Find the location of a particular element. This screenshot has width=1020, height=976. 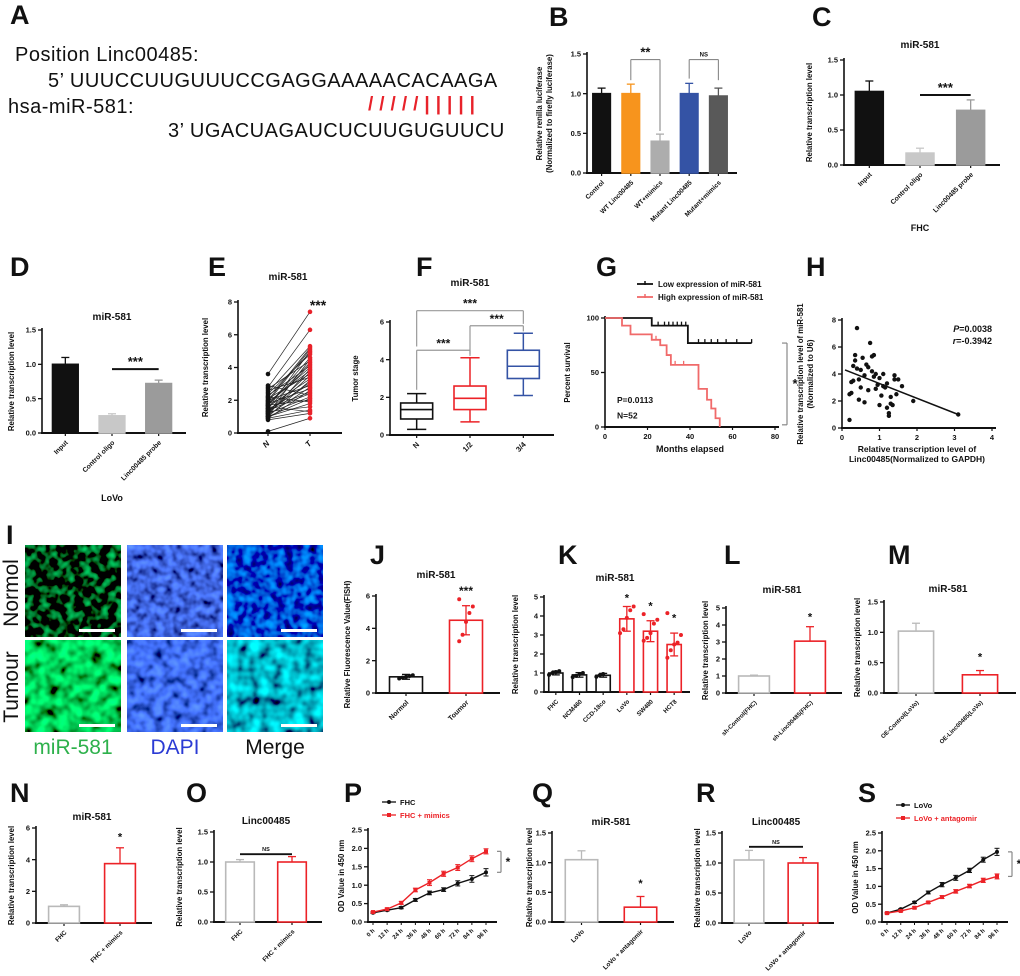

chart-title: Linc00485 is located at coordinates (776, 822).